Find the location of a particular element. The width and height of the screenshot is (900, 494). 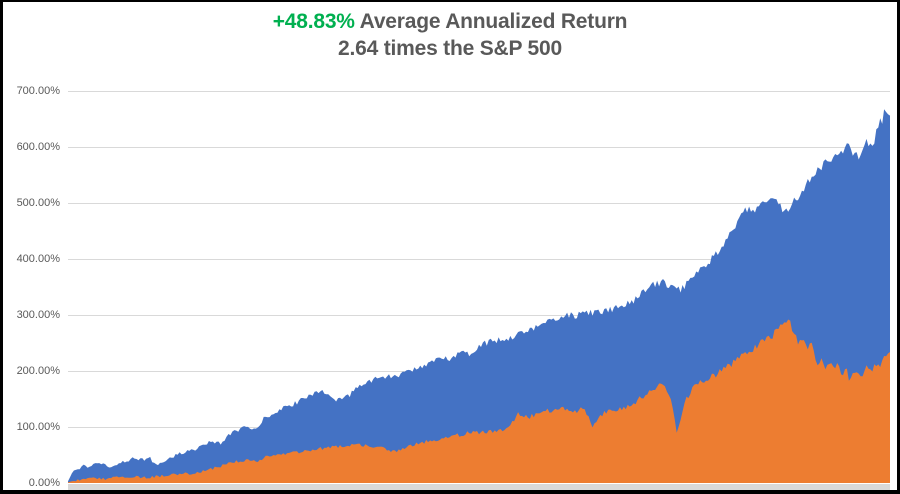

y-axis-label: 200.00% is located at coordinates (38, 371).